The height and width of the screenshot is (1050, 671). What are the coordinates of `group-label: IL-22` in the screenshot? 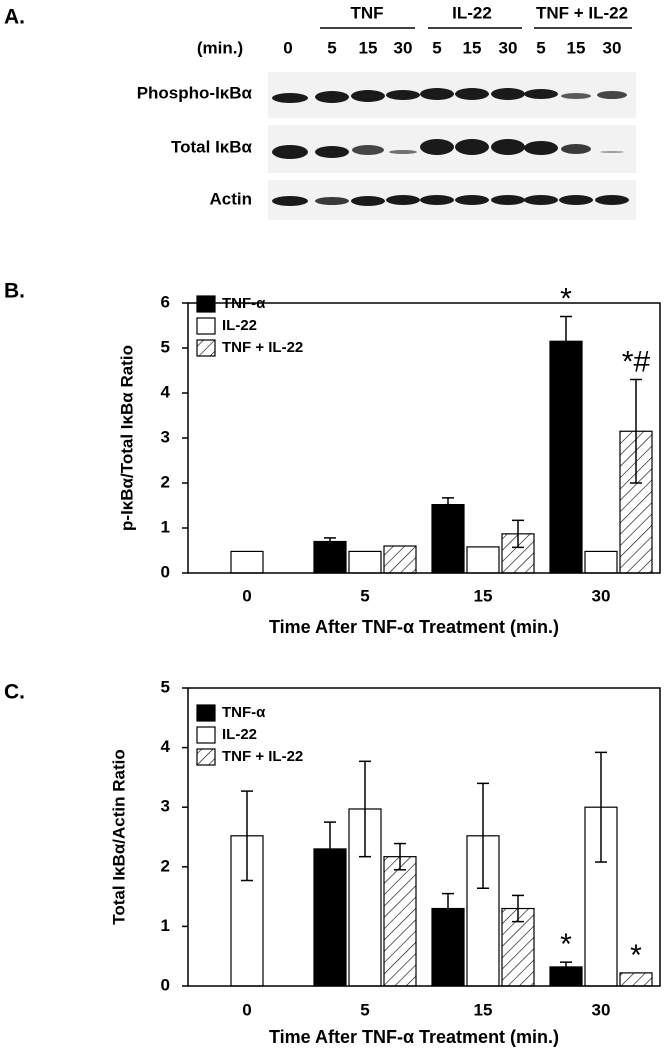 It's located at (472, 12).